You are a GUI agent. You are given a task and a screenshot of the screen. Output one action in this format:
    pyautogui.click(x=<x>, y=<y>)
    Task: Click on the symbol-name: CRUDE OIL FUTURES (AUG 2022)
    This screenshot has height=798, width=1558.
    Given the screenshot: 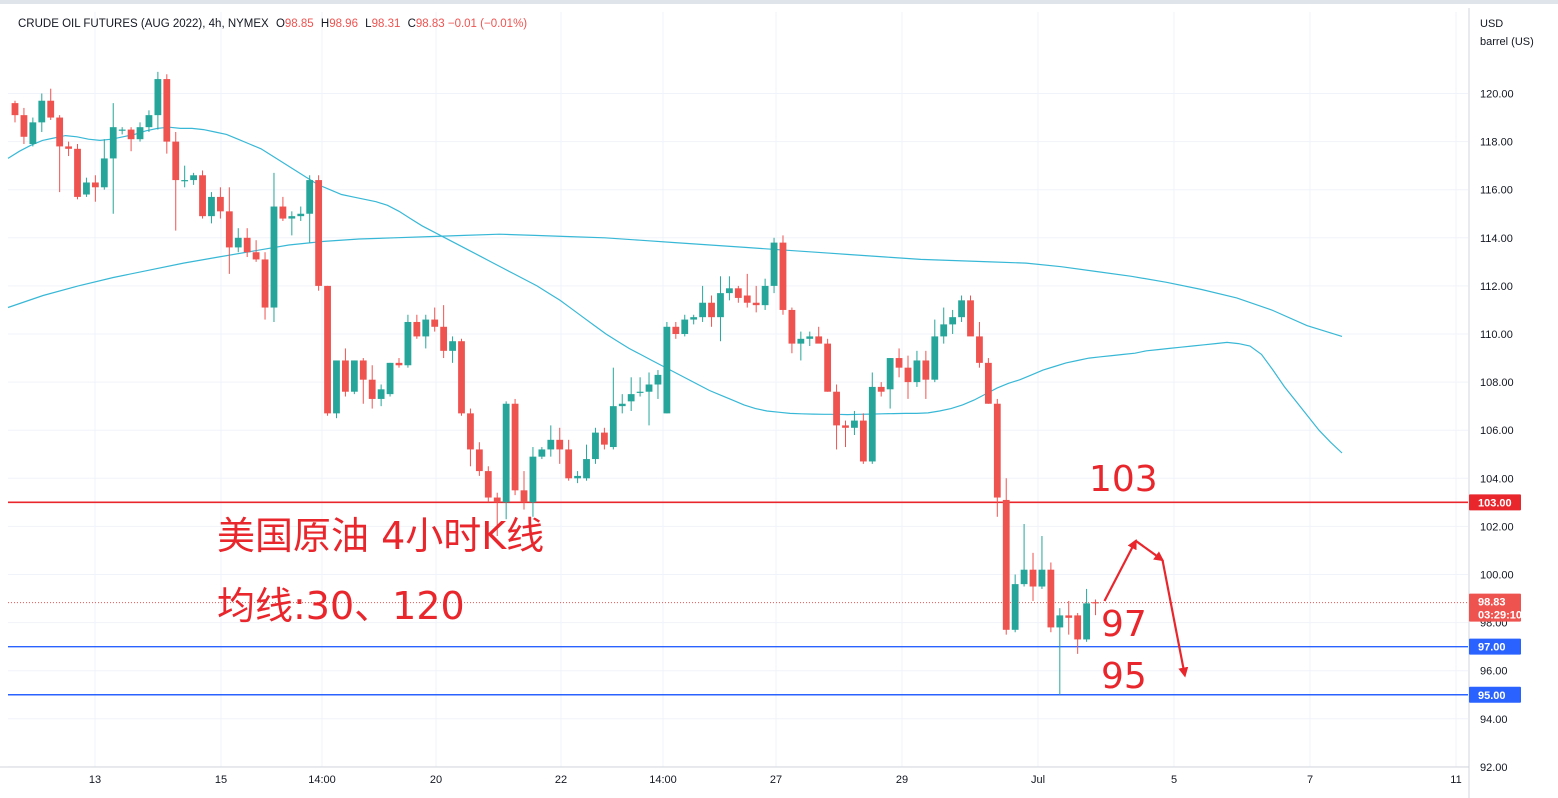 What is the action you would take?
    pyautogui.click(x=110, y=24)
    